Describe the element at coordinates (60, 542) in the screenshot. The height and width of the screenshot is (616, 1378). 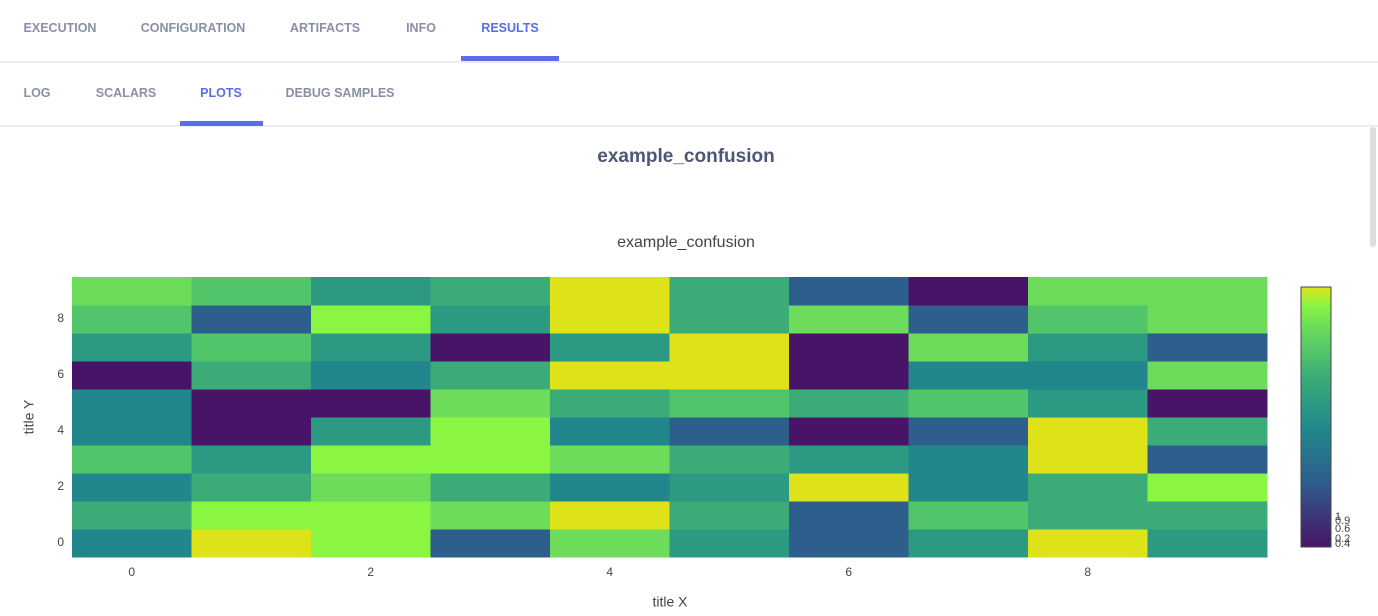
I see `y-tick-label: 0` at that location.